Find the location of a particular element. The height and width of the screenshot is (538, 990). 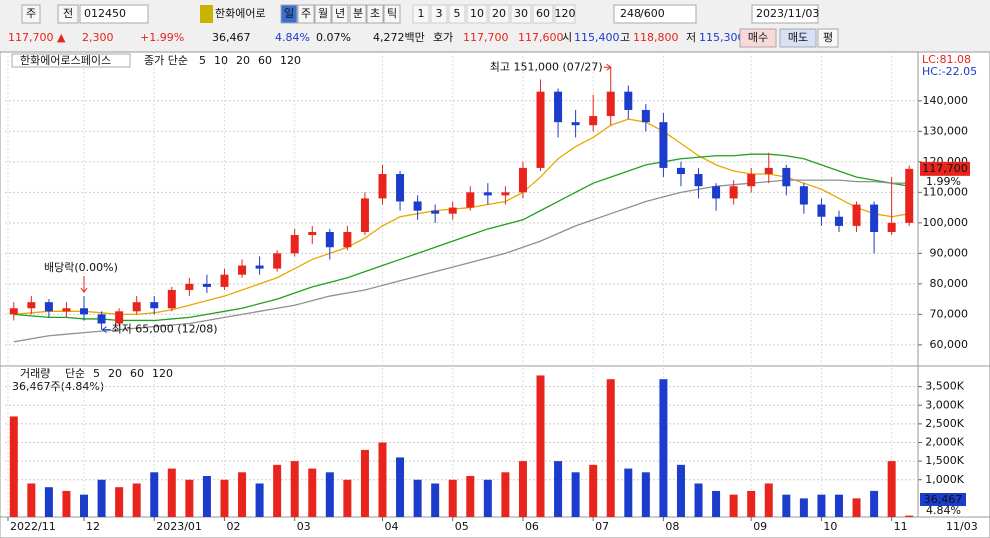

count-box is located at coordinates (655, 14).